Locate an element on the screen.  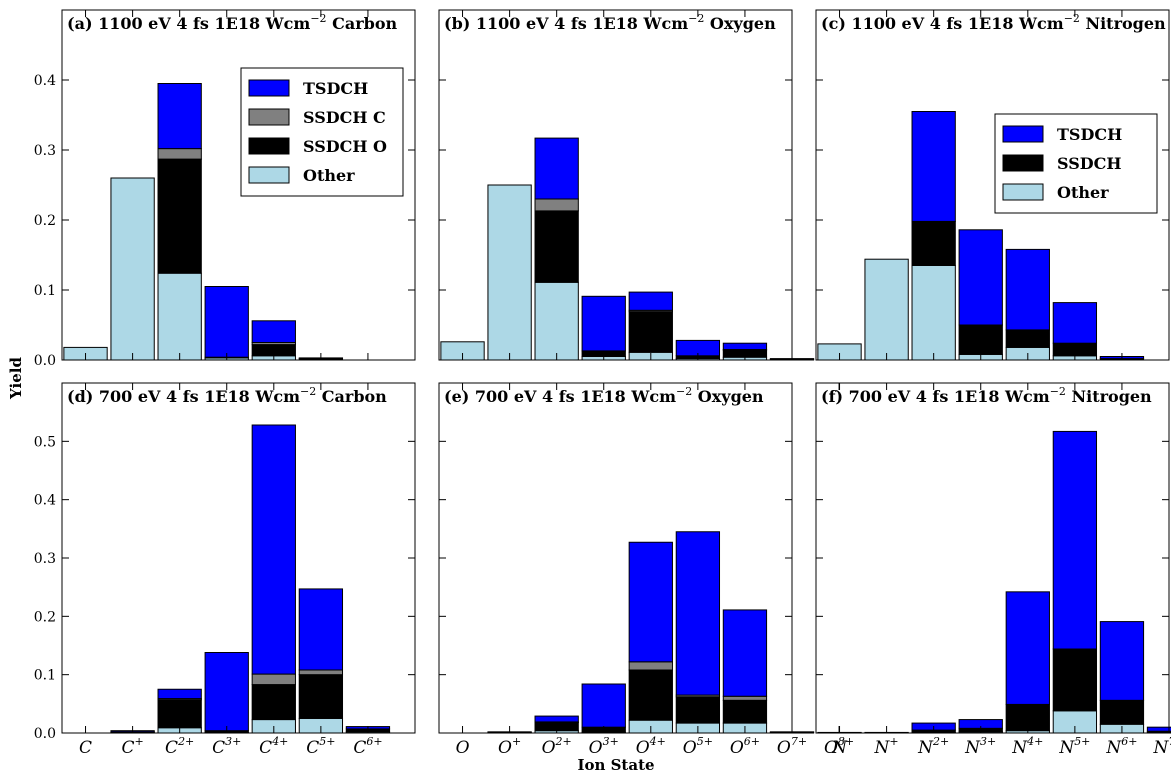
x-tick-label-sup: 2+ is located at coordinates (563, 741).